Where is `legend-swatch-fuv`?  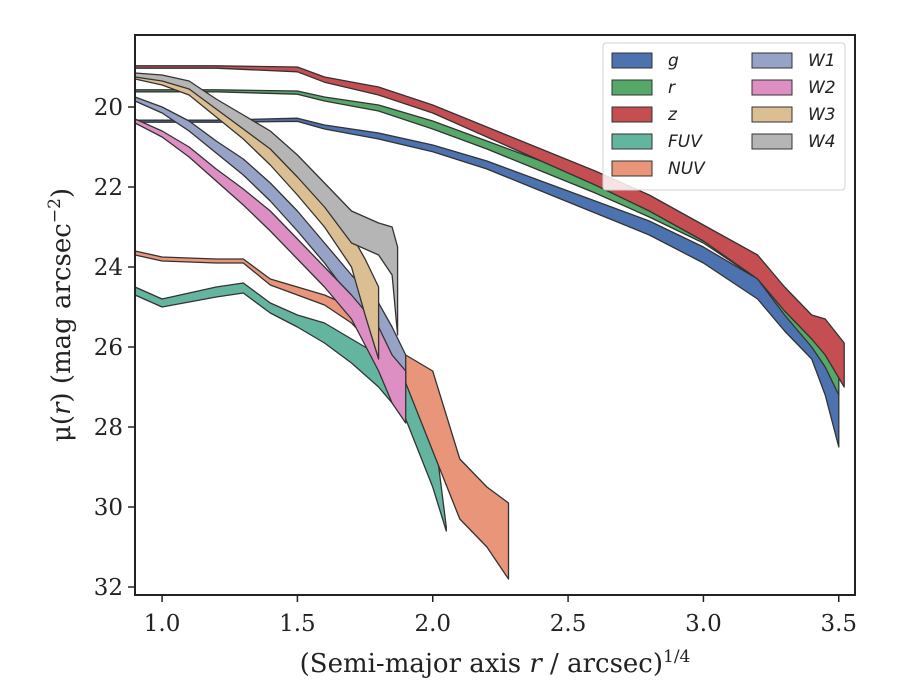
legend-swatch-fuv is located at coordinates (632, 141).